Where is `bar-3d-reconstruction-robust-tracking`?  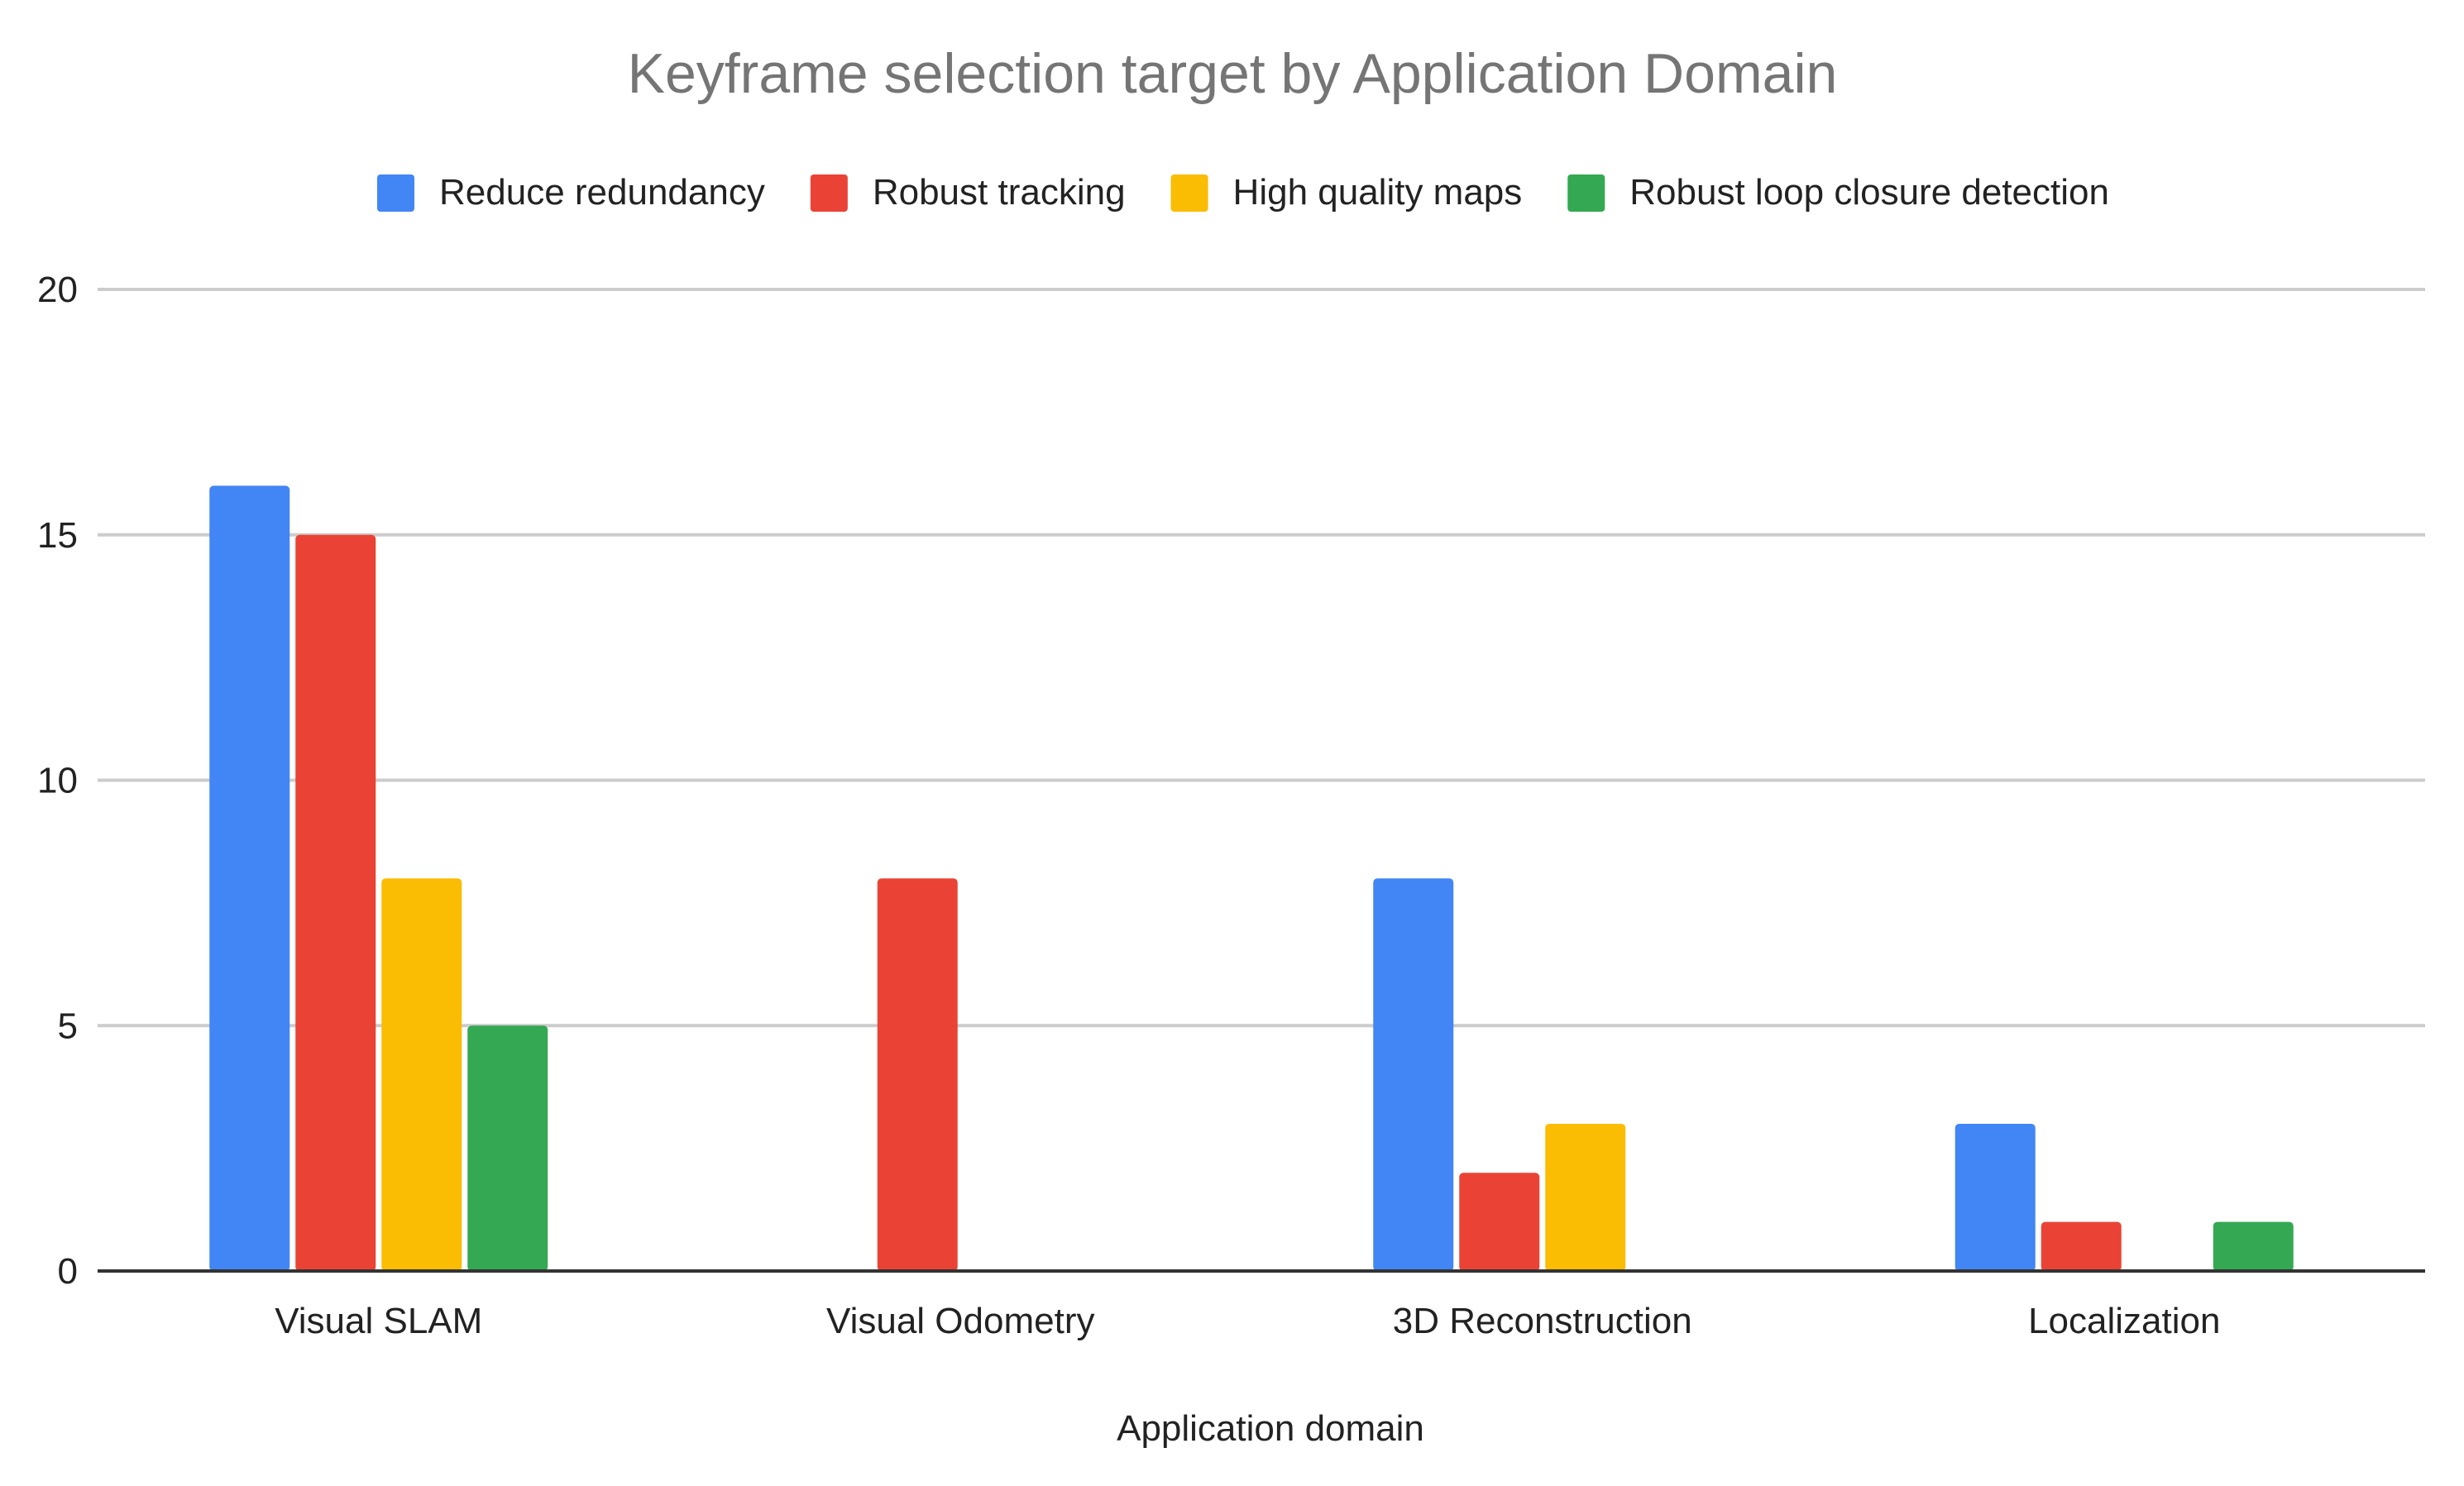
bar-3d-reconstruction-robust-tracking is located at coordinates (1499, 1222).